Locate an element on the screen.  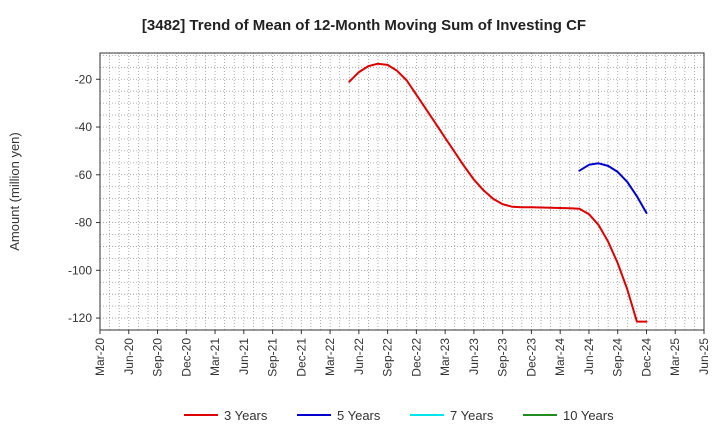
series-line-5-years is located at coordinates (613, 188).